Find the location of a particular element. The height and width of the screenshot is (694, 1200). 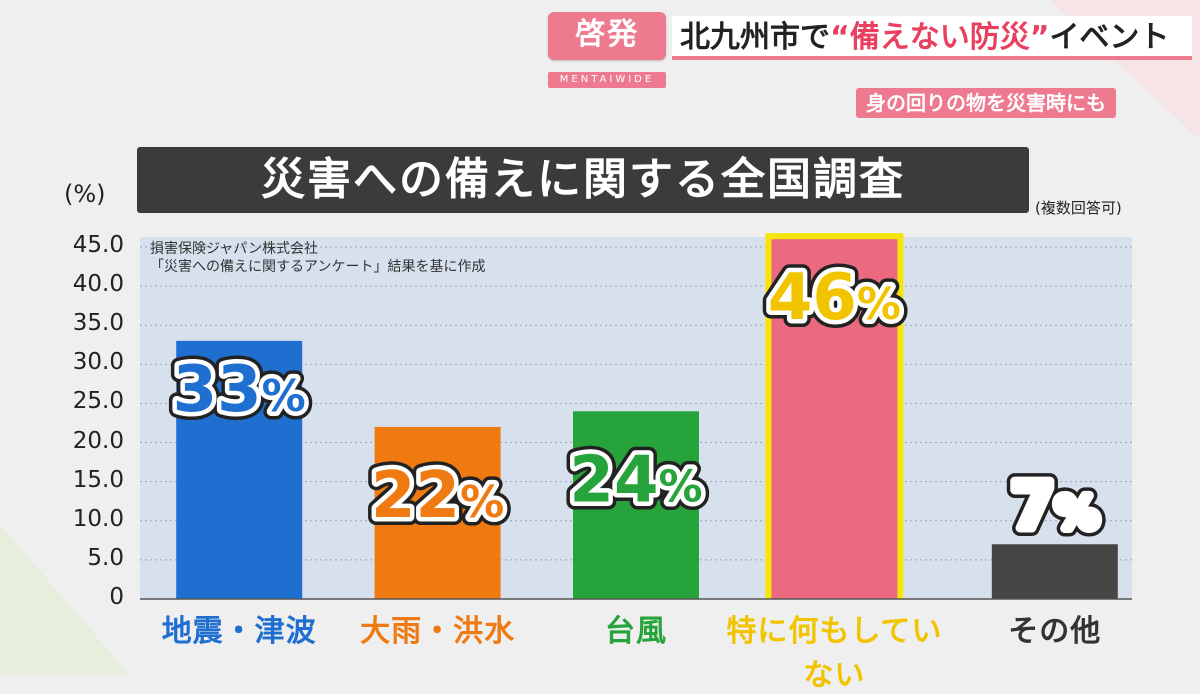

y-tick-label: 30.0 is located at coordinates (98, 362).